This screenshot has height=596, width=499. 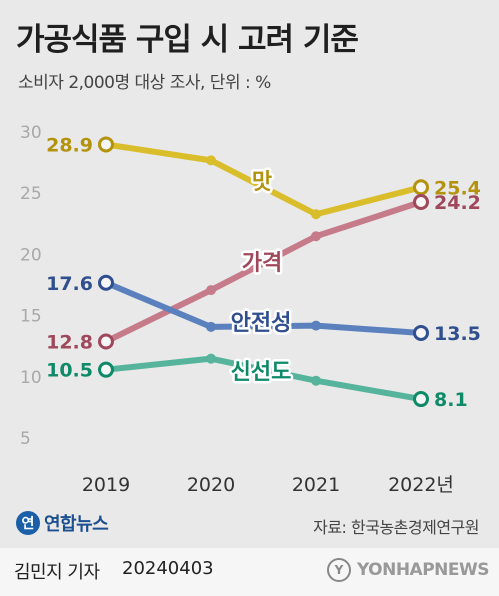 What do you see at coordinates (28, 523) in the screenshot?
I see `yonhap-logo-icon: 연` at bounding box center [28, 523].